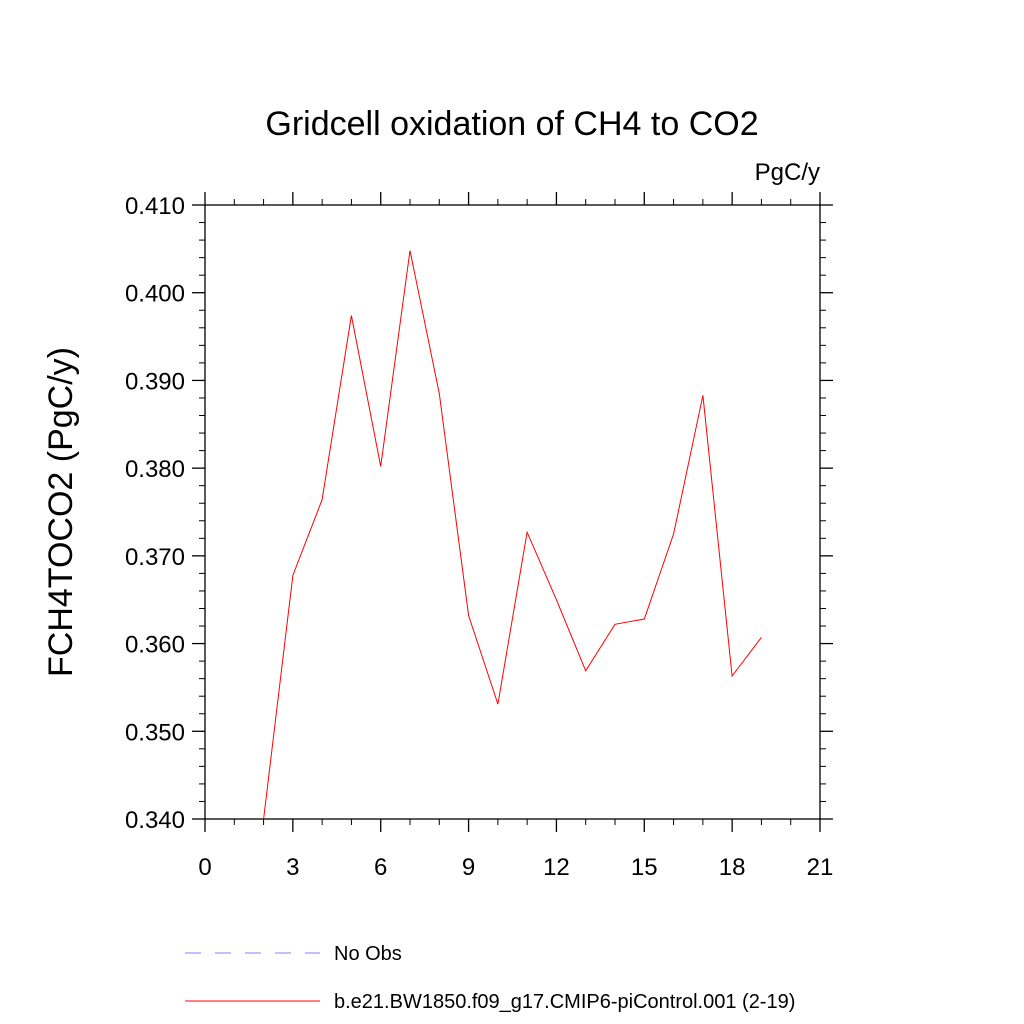  I want to click on x-tick-label: 9, so click(468, 867).